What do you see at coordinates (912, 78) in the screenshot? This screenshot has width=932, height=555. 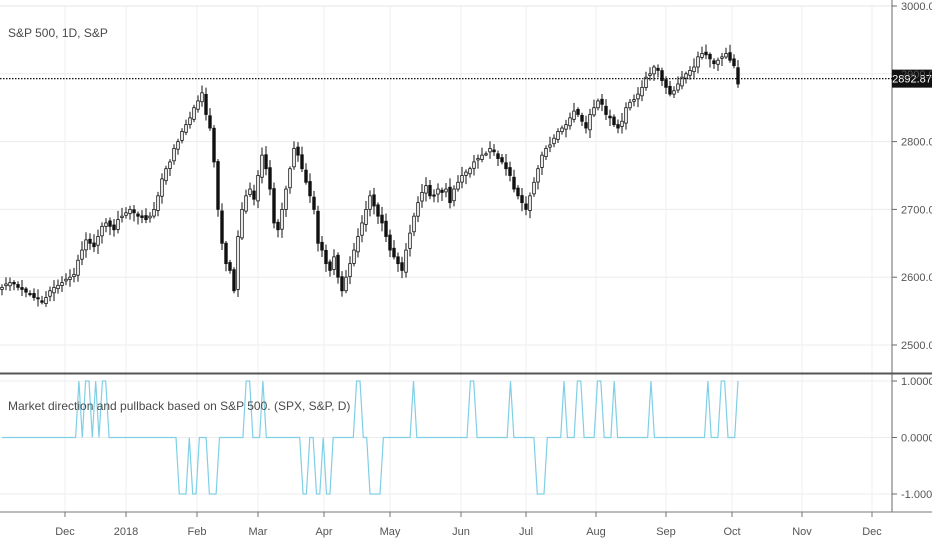 I see `last-price-badge` at bounding box center [912, 78].